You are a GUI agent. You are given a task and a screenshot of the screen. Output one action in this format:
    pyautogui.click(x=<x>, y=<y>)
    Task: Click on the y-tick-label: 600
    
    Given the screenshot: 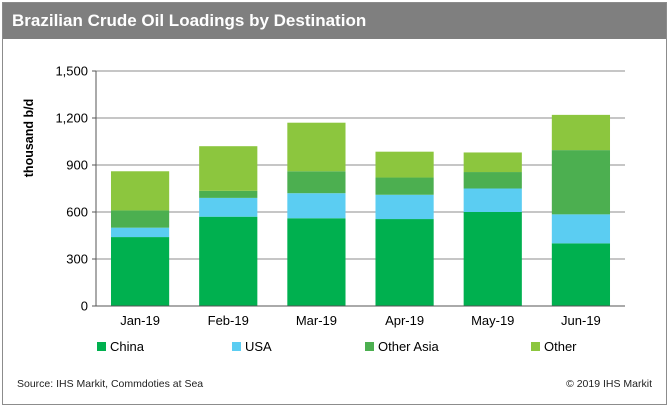 What is the action you would take?
    pyautogui.click(x=77, y=212)
    